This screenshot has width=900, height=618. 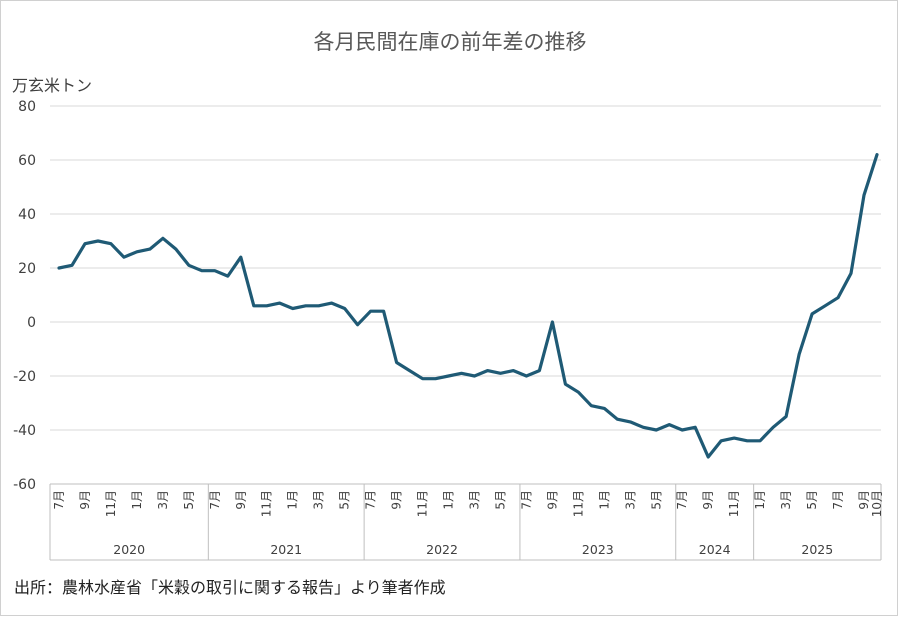 I want to click on y-axis-ticks: -60 -40 -20 0 20 40 60 80, so click(x=24, y=296).